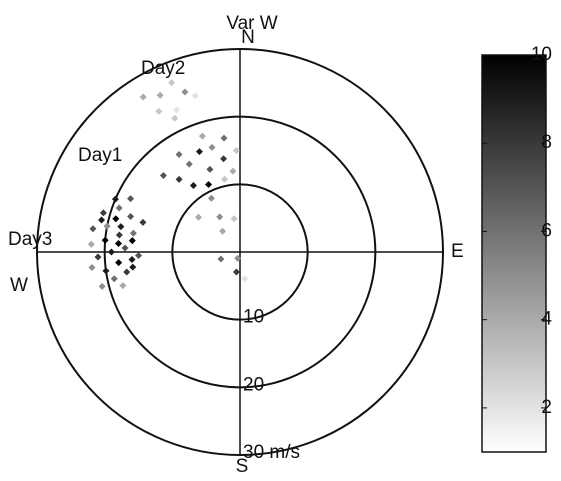 The image size is (561, 481). What do you see at coordinates (546, 142) in the screenshot?
I see `colorbar-tick-label: 8` at bounding box center [546, 142].